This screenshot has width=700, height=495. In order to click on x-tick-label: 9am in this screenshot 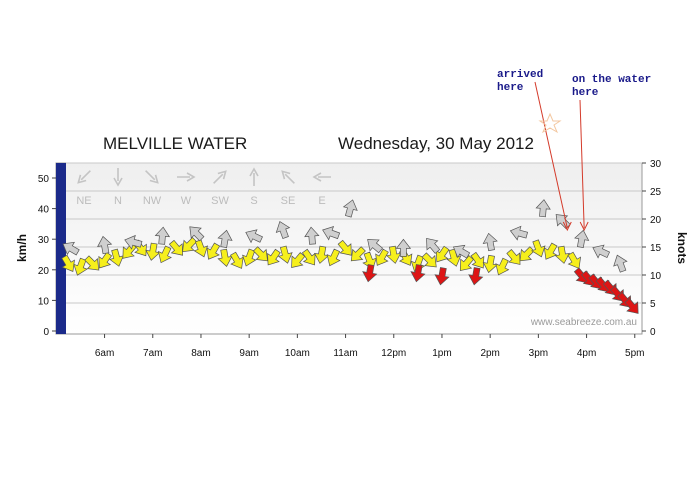, I will do `click(248, 353)`.